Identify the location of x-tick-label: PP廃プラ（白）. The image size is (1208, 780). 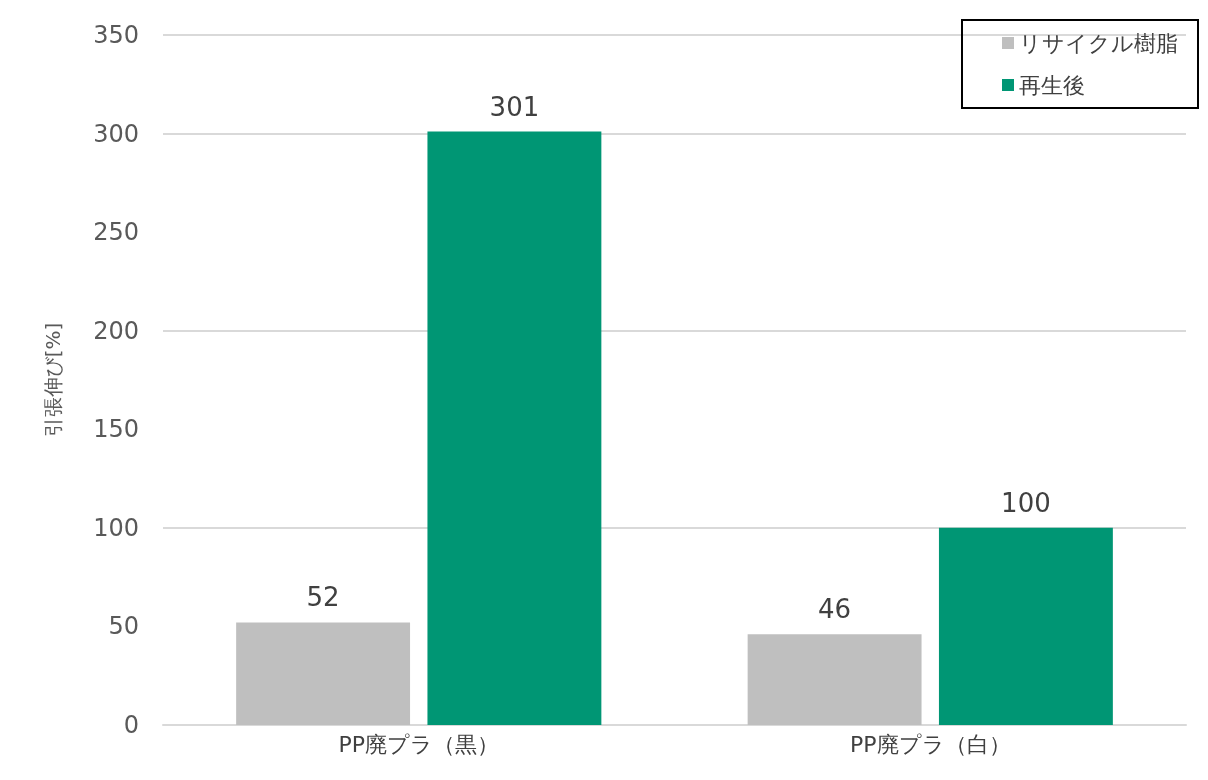
(930, 744).